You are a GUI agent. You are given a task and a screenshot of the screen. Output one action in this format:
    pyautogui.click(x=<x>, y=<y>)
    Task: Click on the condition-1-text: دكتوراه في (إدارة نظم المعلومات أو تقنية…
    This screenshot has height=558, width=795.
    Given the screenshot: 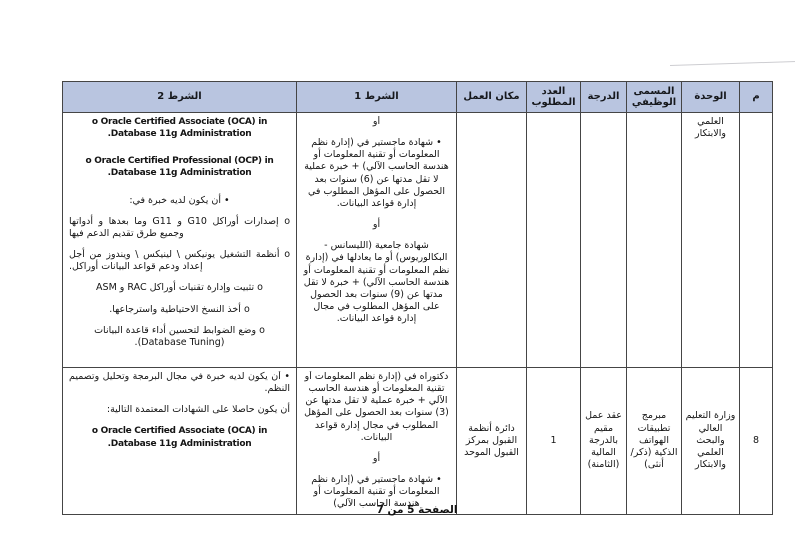 What is the action you would take?
    pyautogui.click(x=376, y=441)
    